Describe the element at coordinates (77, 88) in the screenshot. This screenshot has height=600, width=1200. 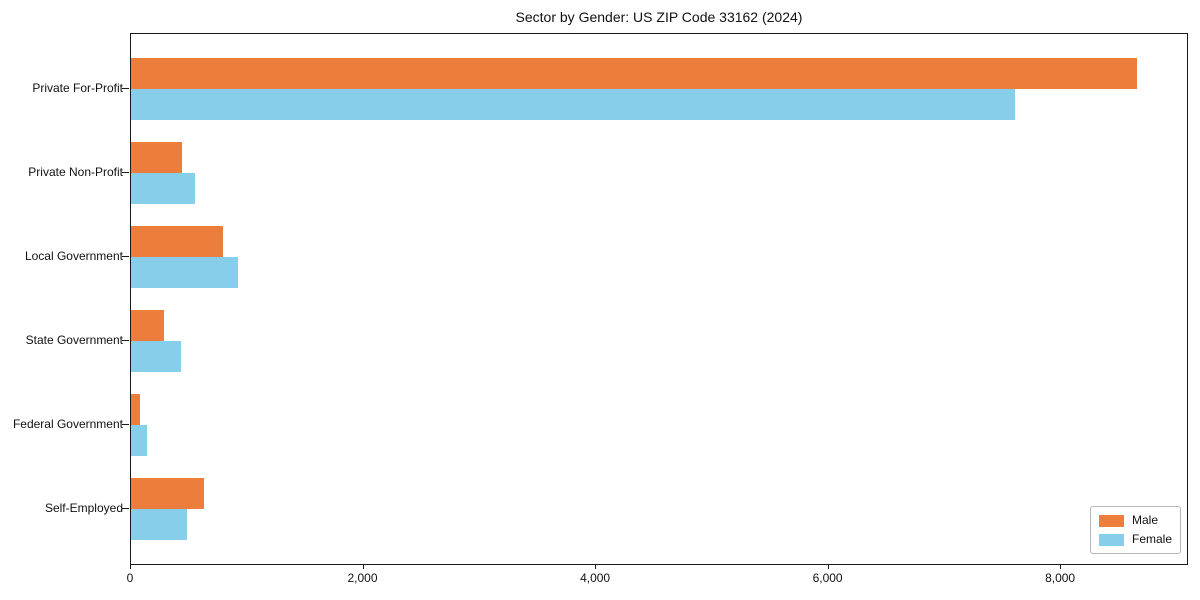
I see `y-tick-label: Private For-Profit` at that location.